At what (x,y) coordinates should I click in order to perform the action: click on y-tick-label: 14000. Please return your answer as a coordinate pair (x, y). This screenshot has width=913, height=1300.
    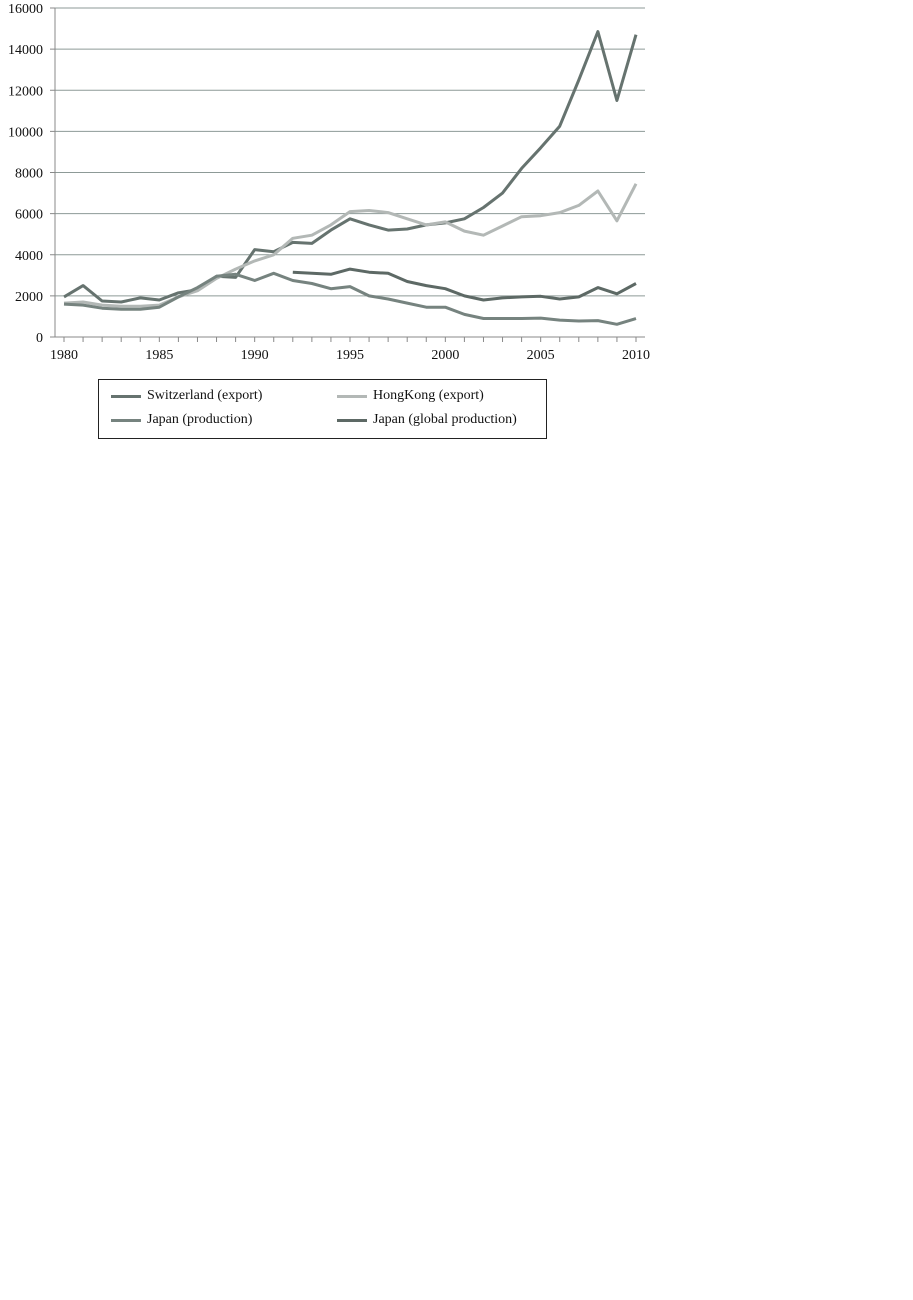
    Looking at the image, I should click on (25, 50).